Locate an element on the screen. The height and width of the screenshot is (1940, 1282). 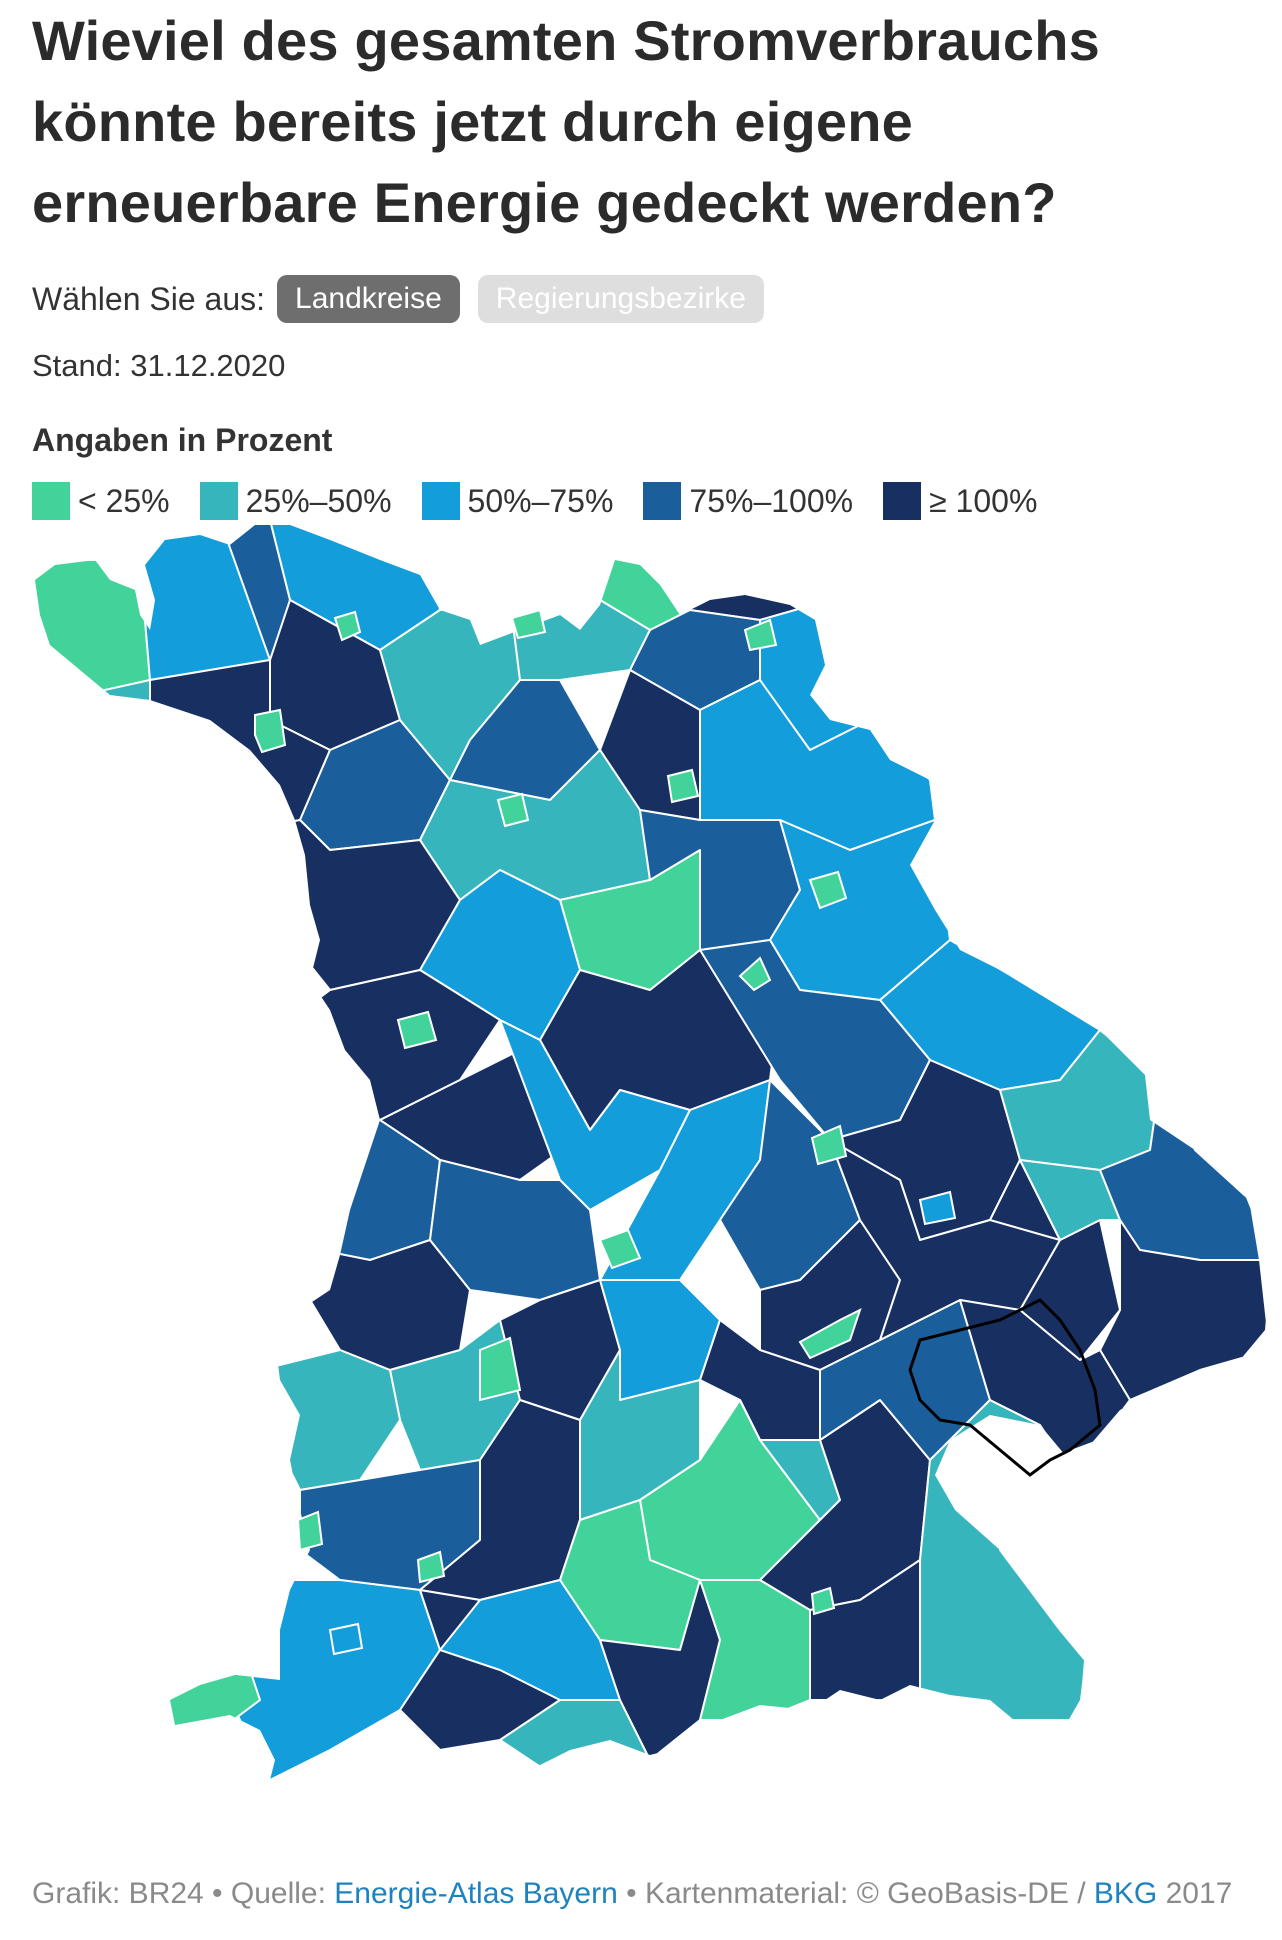
legend-swatch-lt25 is located at coordinates (51, 501).